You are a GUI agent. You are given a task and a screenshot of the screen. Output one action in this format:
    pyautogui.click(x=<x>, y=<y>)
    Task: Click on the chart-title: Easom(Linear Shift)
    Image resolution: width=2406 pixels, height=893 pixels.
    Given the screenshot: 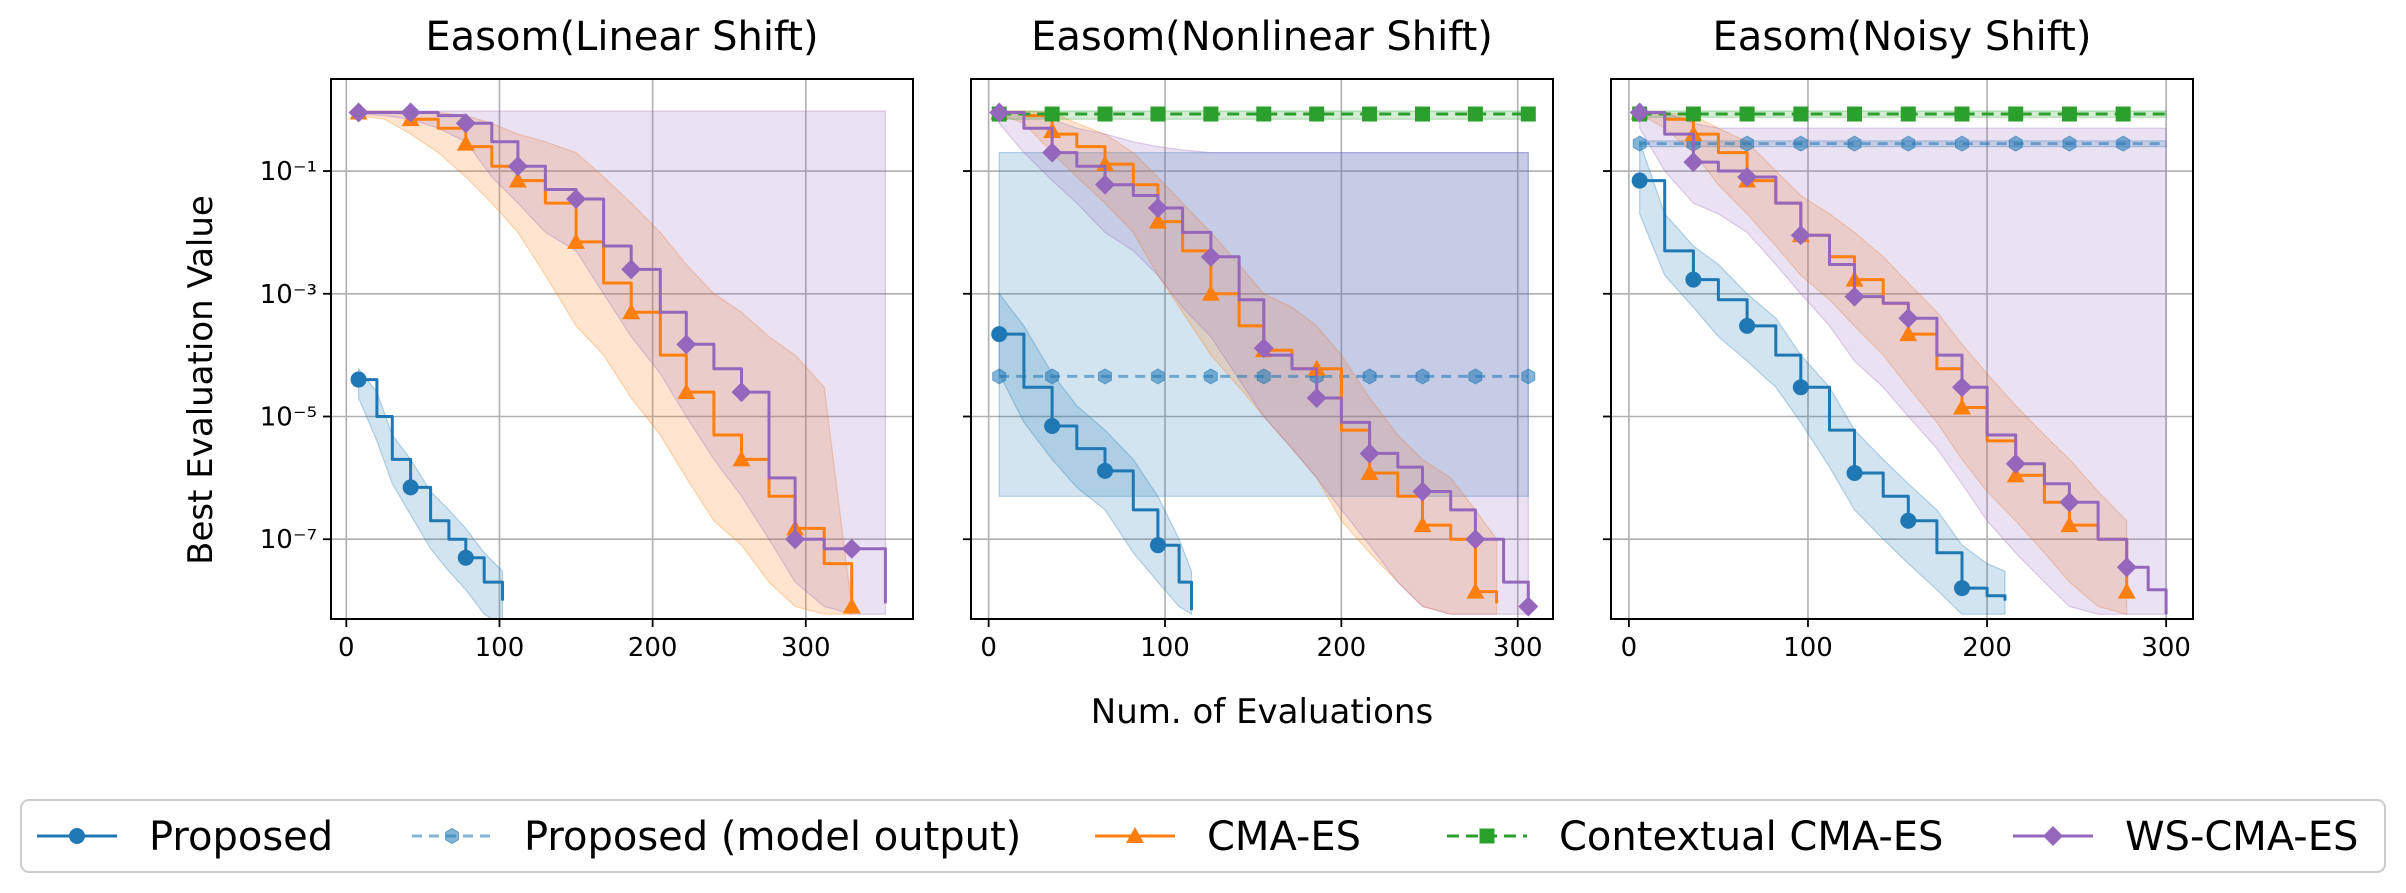 What is the action you would take?
    pyautogui.click(x=621, y=37)
    